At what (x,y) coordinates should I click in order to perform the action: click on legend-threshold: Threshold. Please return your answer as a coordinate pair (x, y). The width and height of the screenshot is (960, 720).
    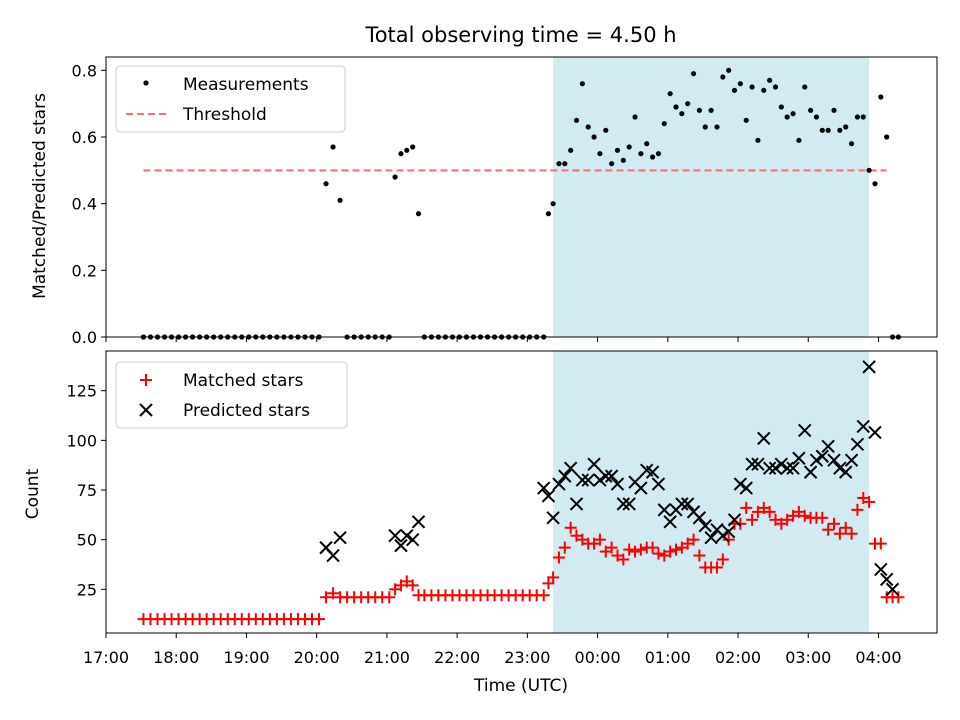
    Looking at the image, I should click on (224, 115).